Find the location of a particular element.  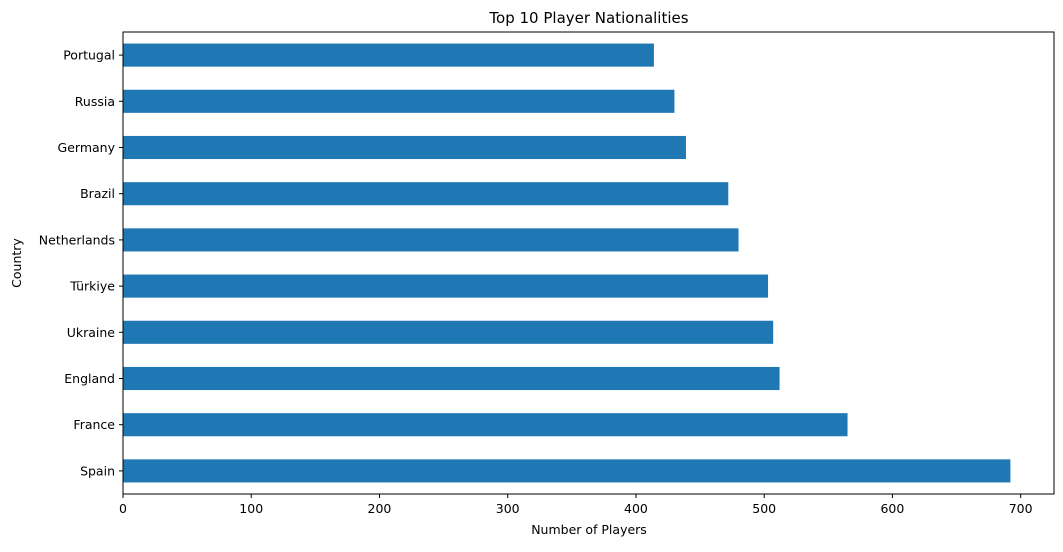

y-tick-label: Brazil is located at coordinates (97, 193).